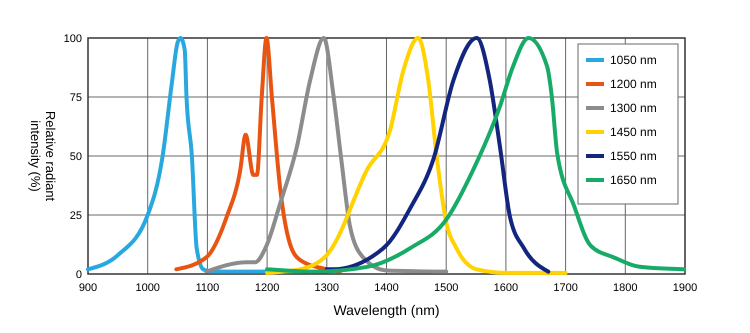 Image resolution: width=750 pixels, height=333 pixels. I want to click on legend-label: 1550 nm, so click(633, 156).